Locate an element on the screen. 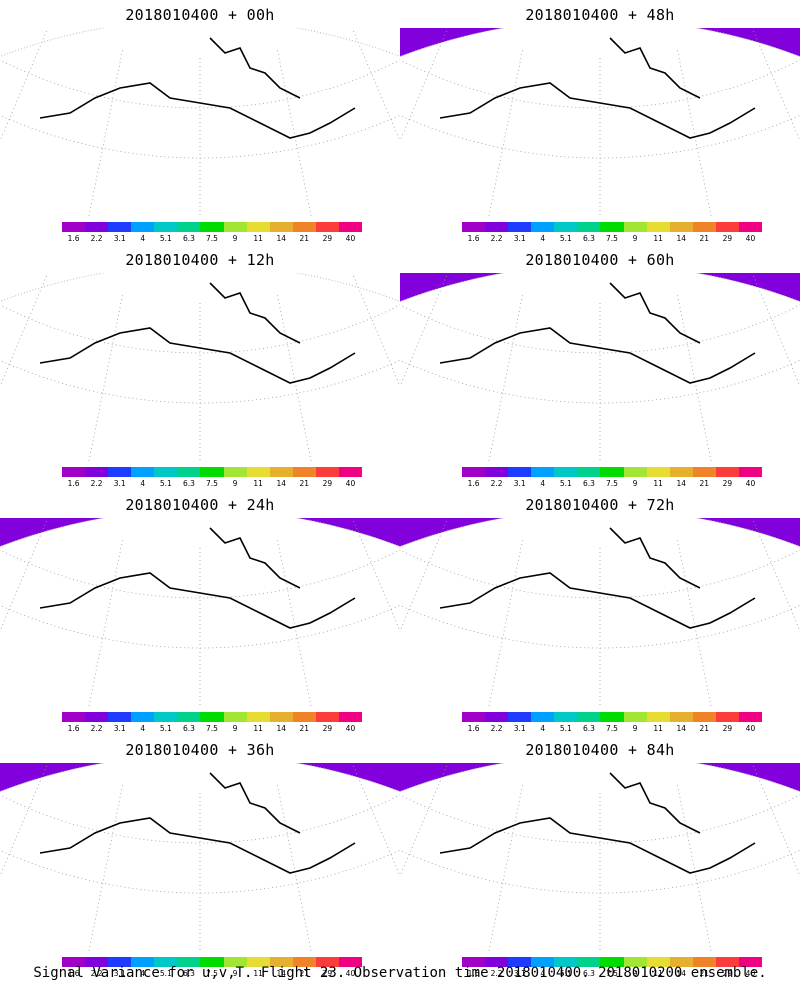 This screenshot has width=800, height=1000. polar-projection-map is located at coordinates (200, 613).